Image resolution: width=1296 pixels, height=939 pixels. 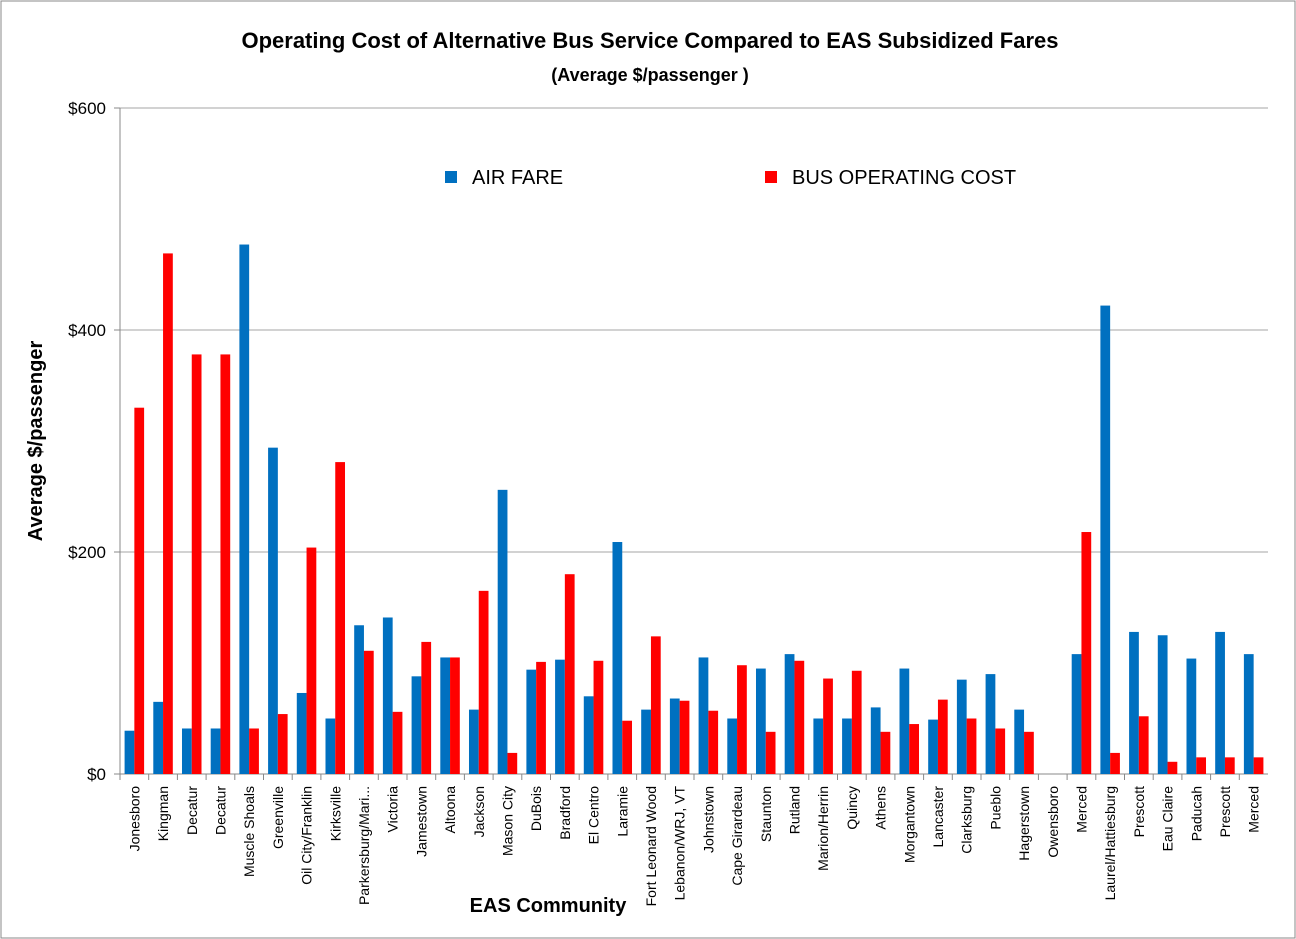 What do you see at coordinates (938, 817) in the screenshot?
I see `x-tick-label: Lancaster` at bounding box center [938, 817].